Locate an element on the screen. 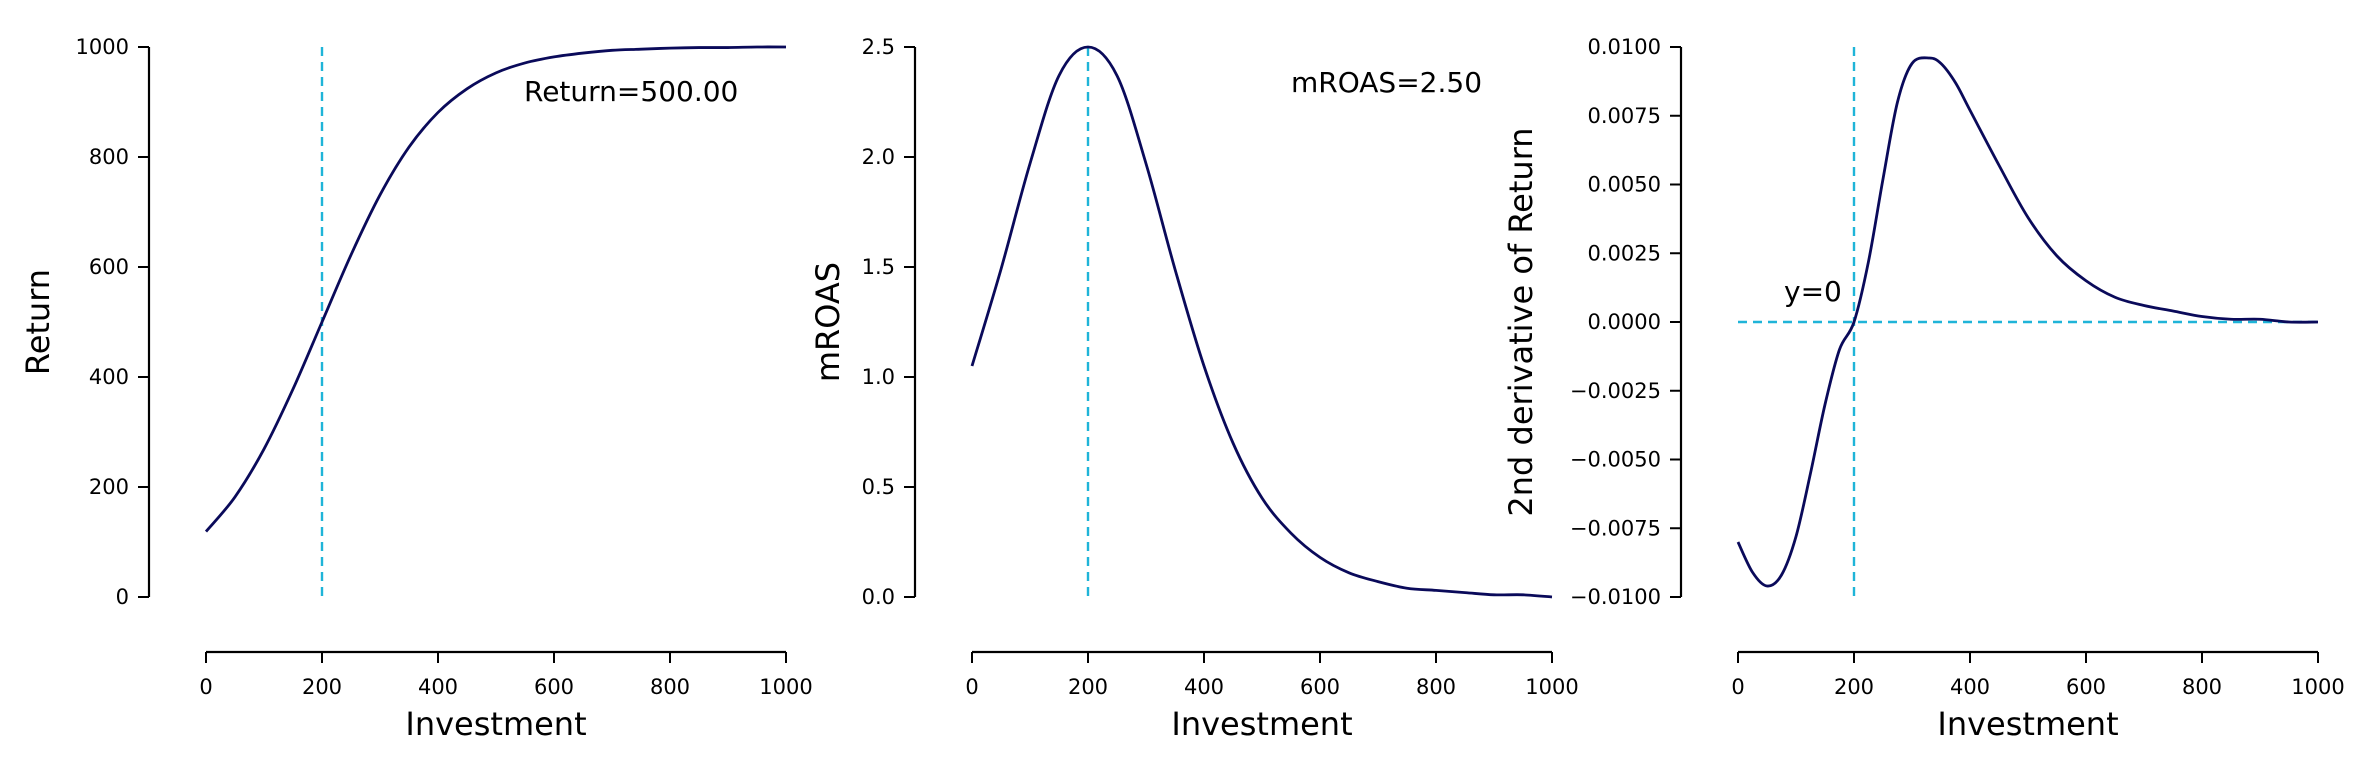 The image size is (2368, 762). y-tick-label: 0 is located at coordinates (122, 597).